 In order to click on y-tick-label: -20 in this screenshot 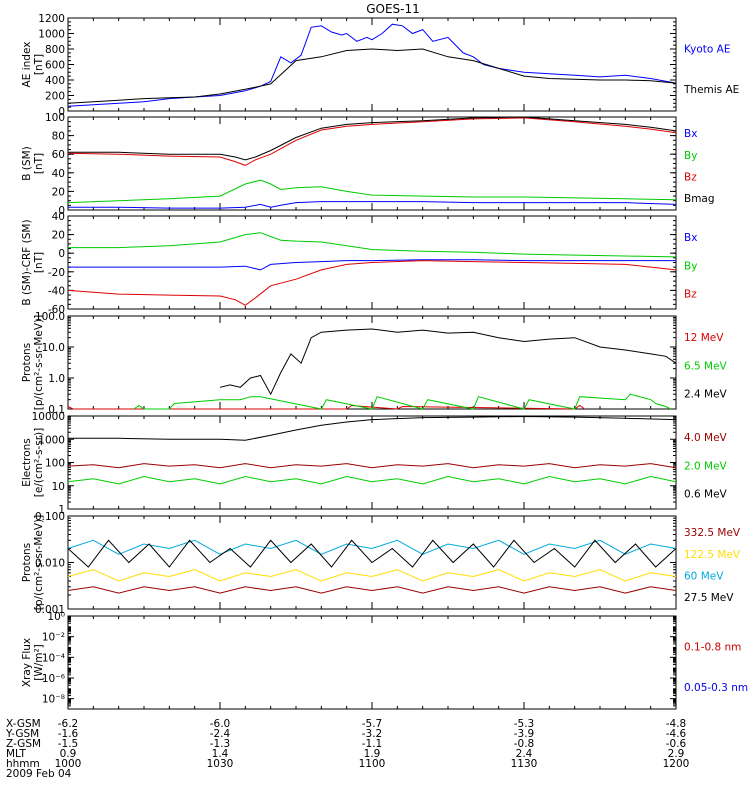, I will do `click(56, 273)`.